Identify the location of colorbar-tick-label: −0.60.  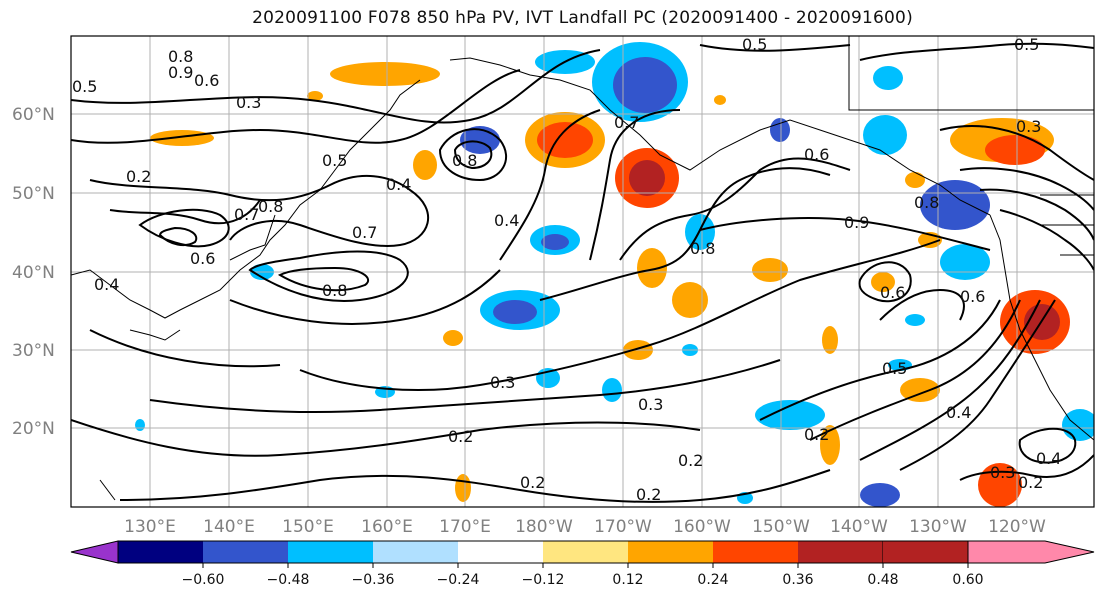
(203, 580).